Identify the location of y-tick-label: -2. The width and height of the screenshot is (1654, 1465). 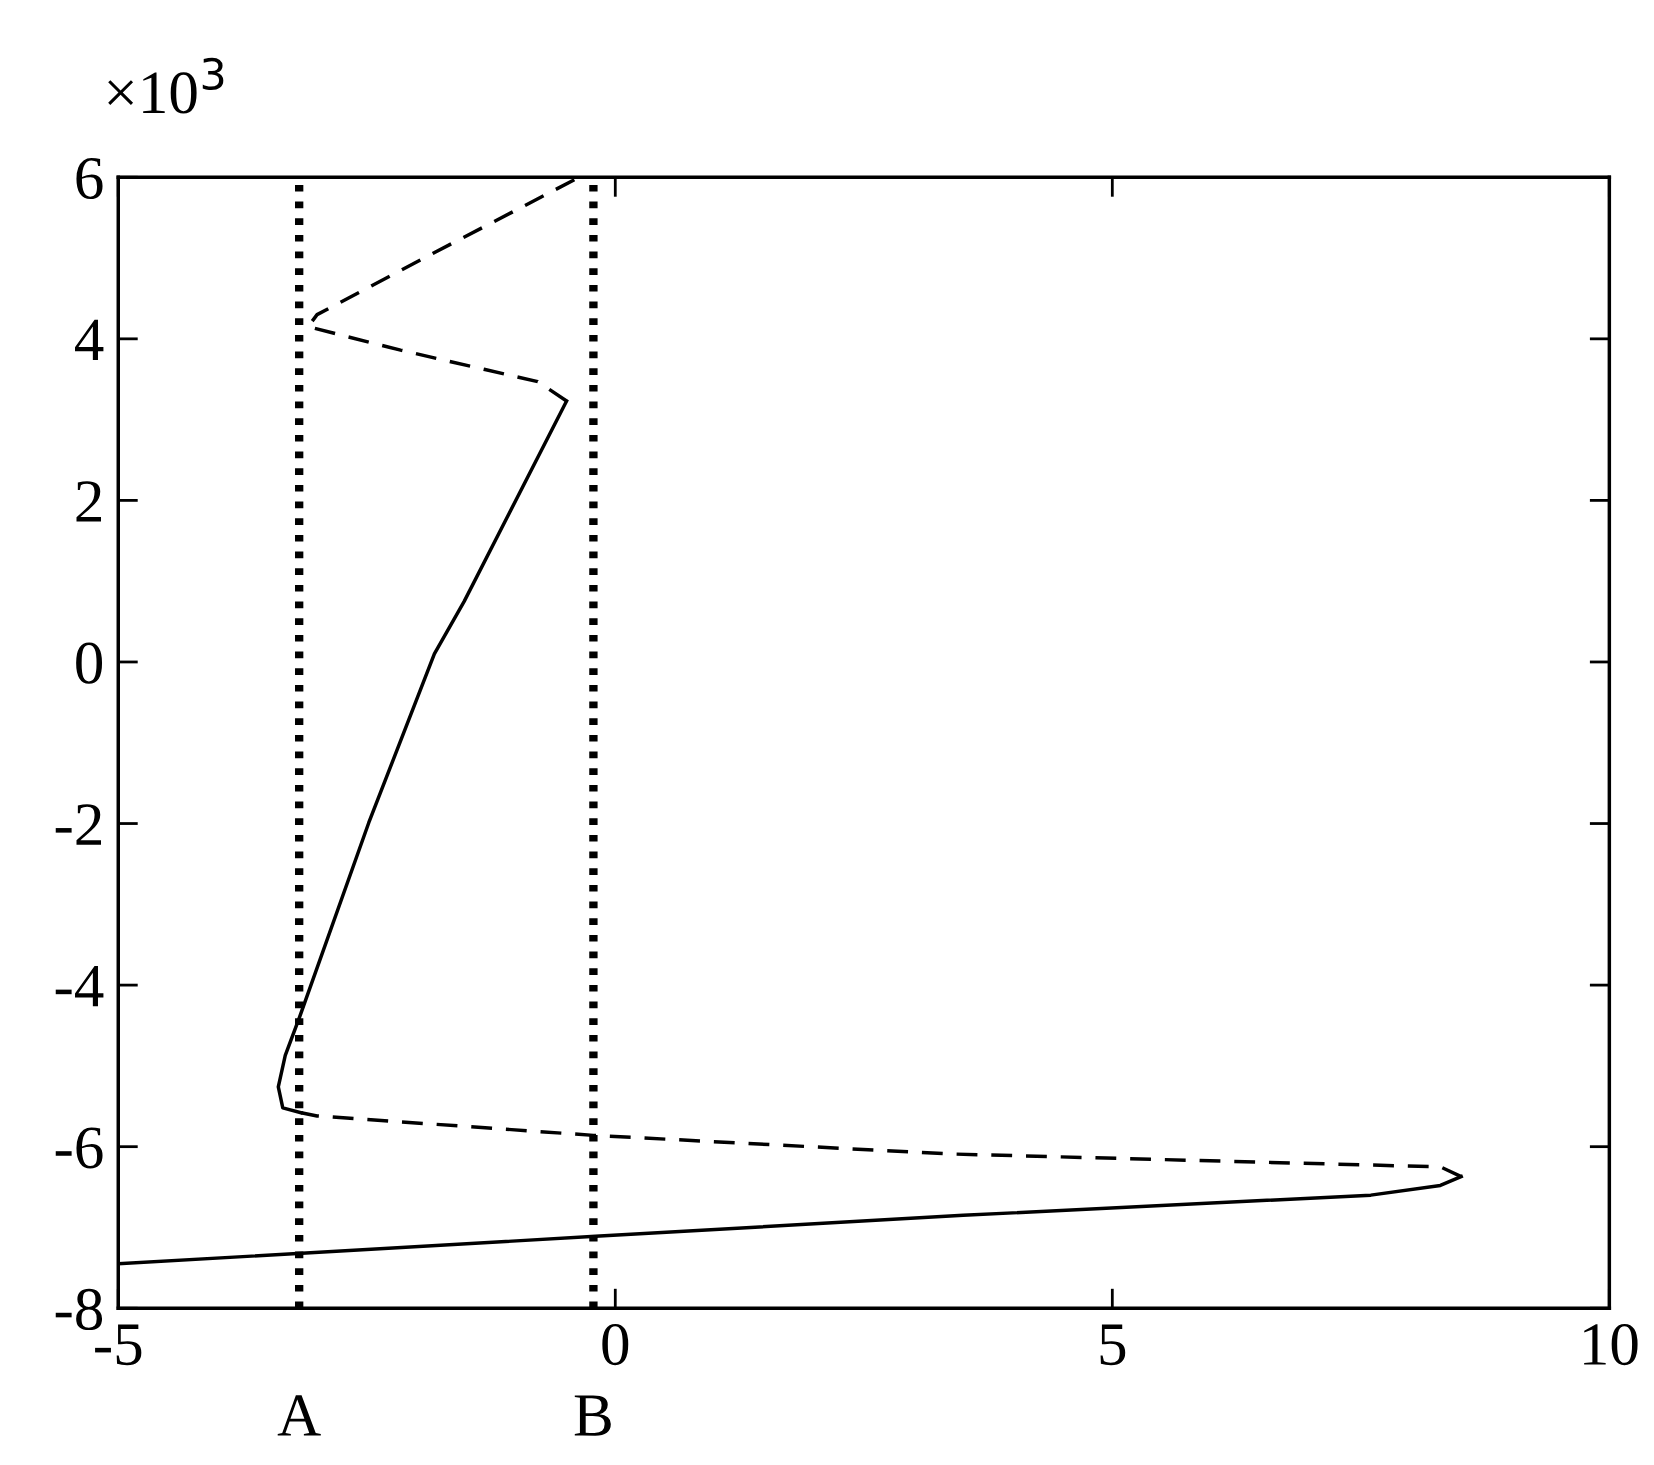
(78, 824).